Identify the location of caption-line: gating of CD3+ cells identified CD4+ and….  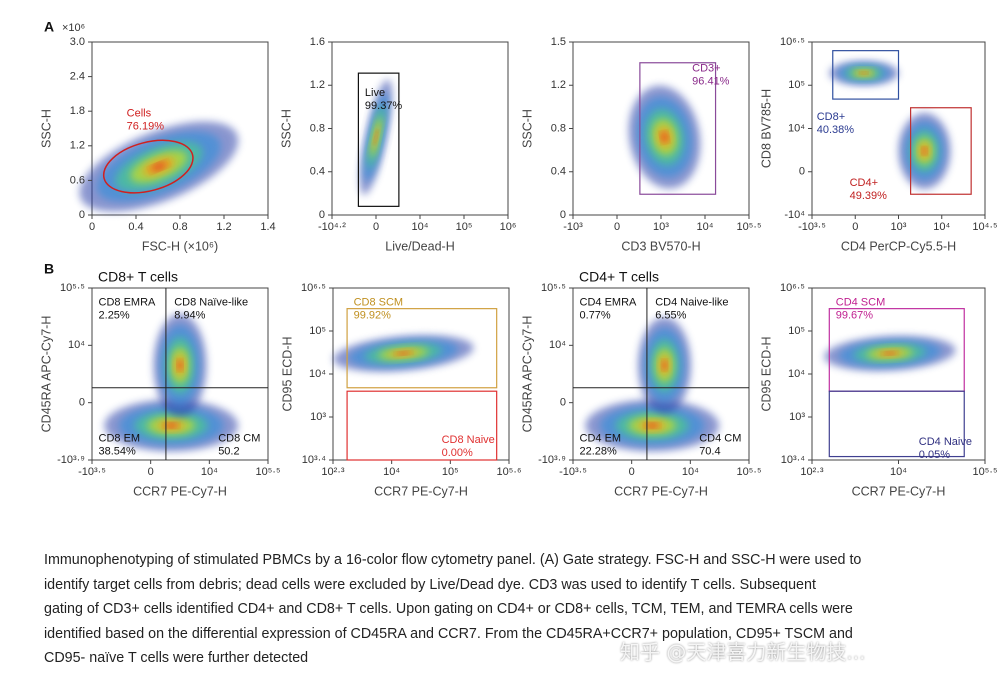
(448, 609).